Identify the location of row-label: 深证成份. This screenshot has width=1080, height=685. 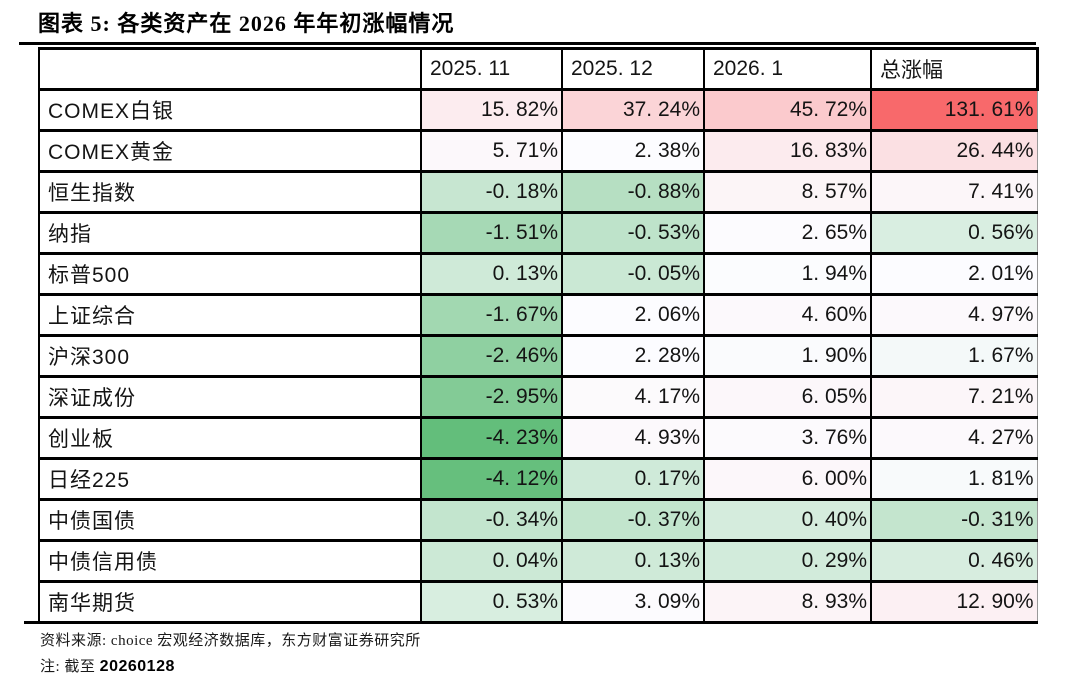
(230, 397).